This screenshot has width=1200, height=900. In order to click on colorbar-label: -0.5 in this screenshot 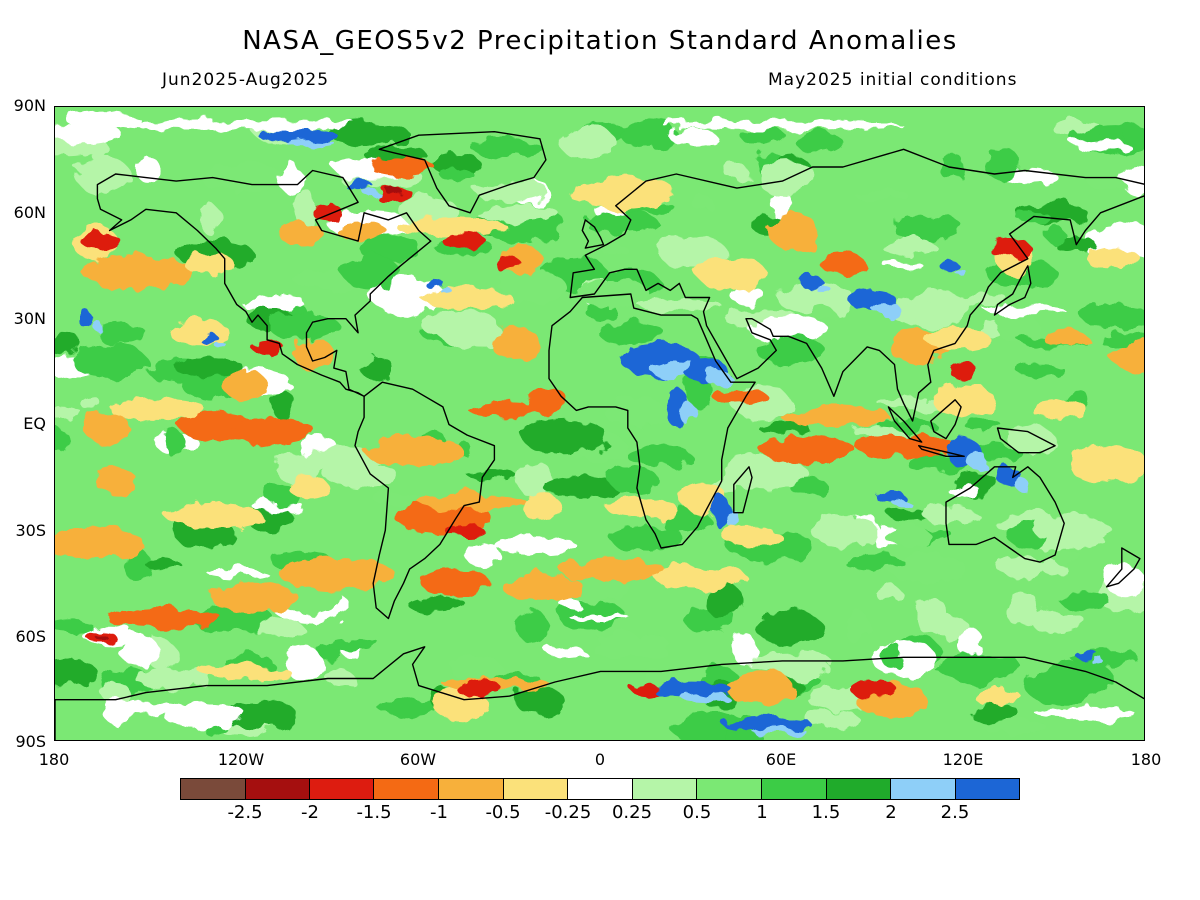, I will do `click(503, 812)`.